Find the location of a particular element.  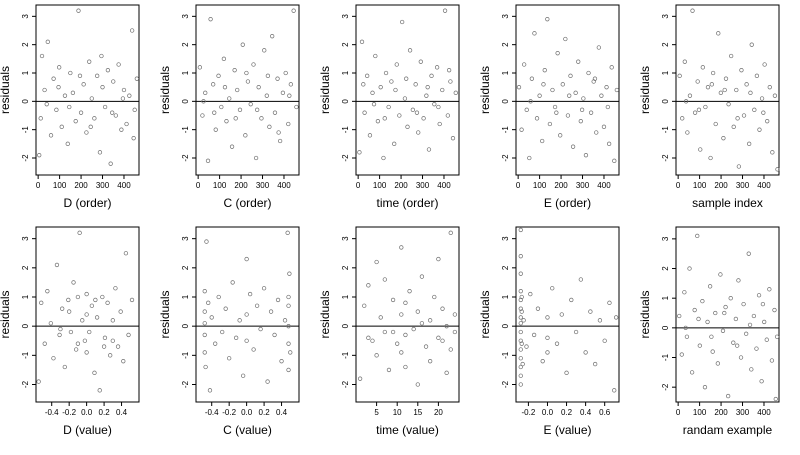

x-tick-label: 0.6 is located at coordinates (605, 412).